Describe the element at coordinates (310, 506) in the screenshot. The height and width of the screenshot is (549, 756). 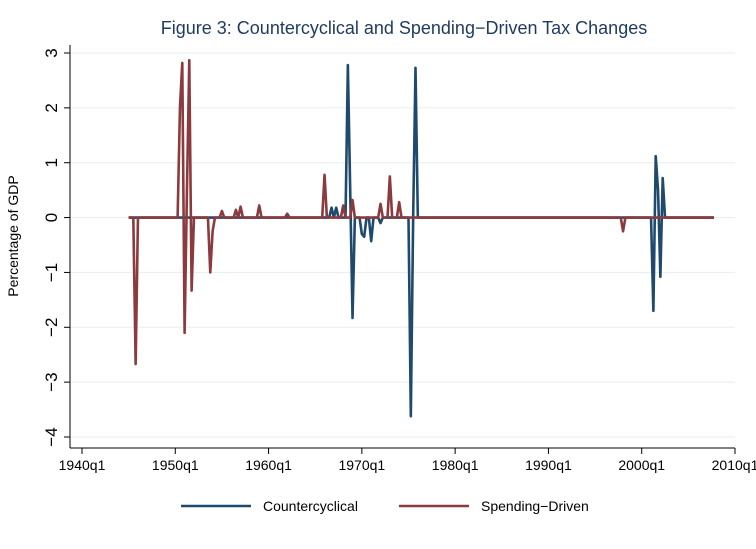
I see `legend-label-countercyclical: Countercyclical` at that location.